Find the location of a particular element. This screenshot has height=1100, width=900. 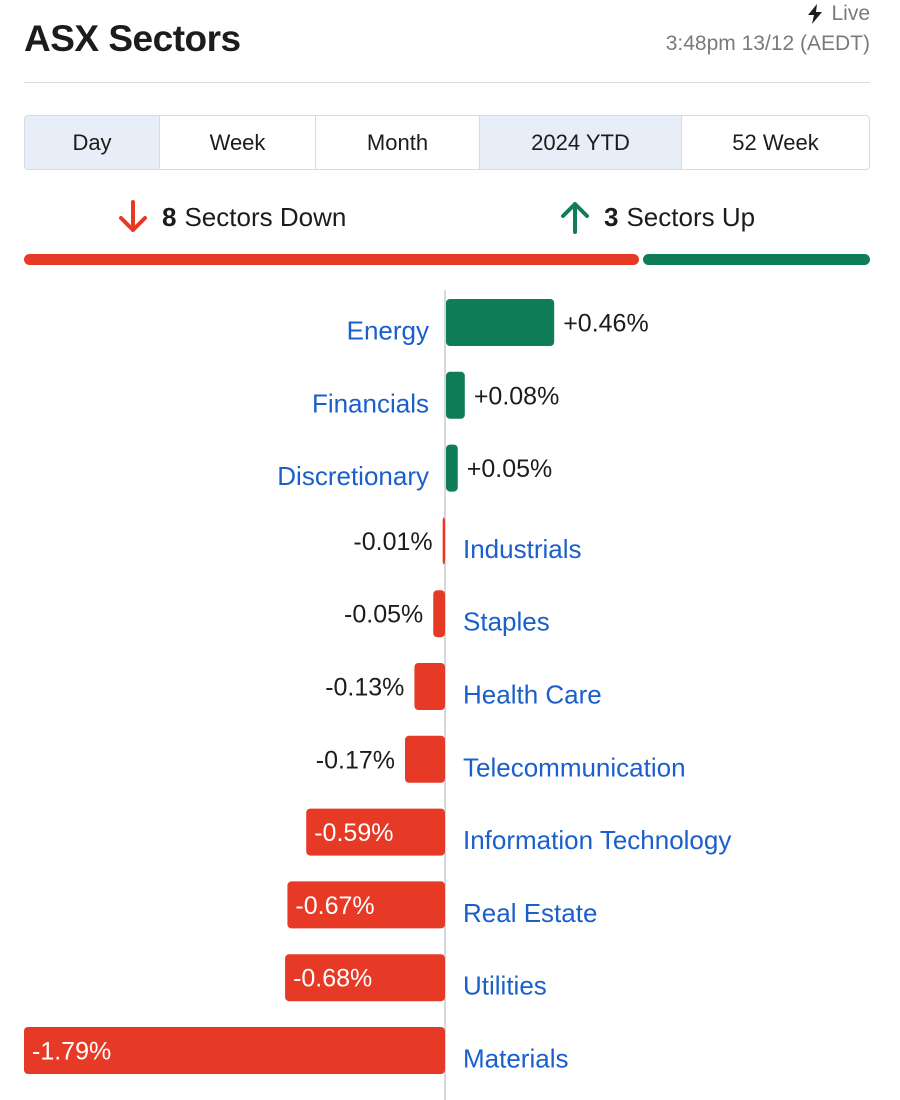

sectors-up-ratio-bar is located at coordinates (756, 259).